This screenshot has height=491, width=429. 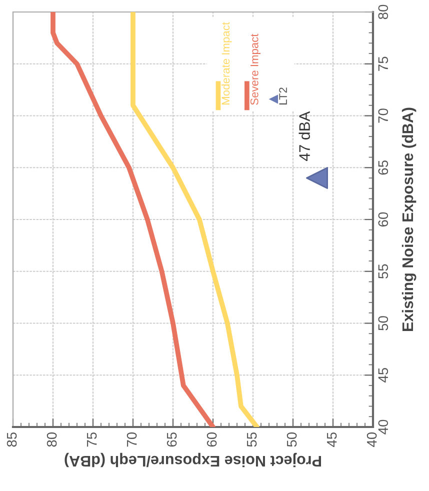 I want to click on y-axis-title: Existing Noise Exposure (dBA), so click(x=409, y=219).